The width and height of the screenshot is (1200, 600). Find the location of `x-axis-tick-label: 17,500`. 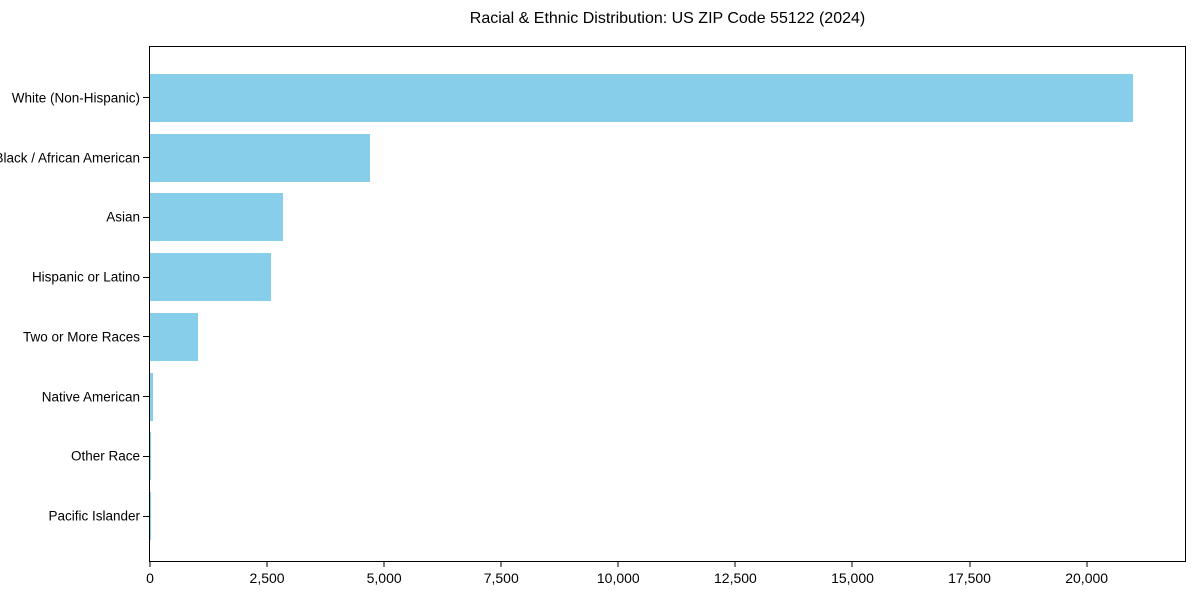

x-axis-tick-label: 17,500 is located at coordinates (969, 578).